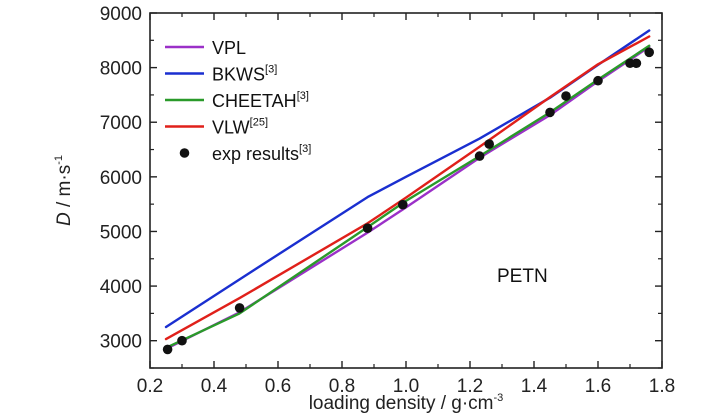  I want to click on y-axis-label-rest: / m·s, so click(64, 189).